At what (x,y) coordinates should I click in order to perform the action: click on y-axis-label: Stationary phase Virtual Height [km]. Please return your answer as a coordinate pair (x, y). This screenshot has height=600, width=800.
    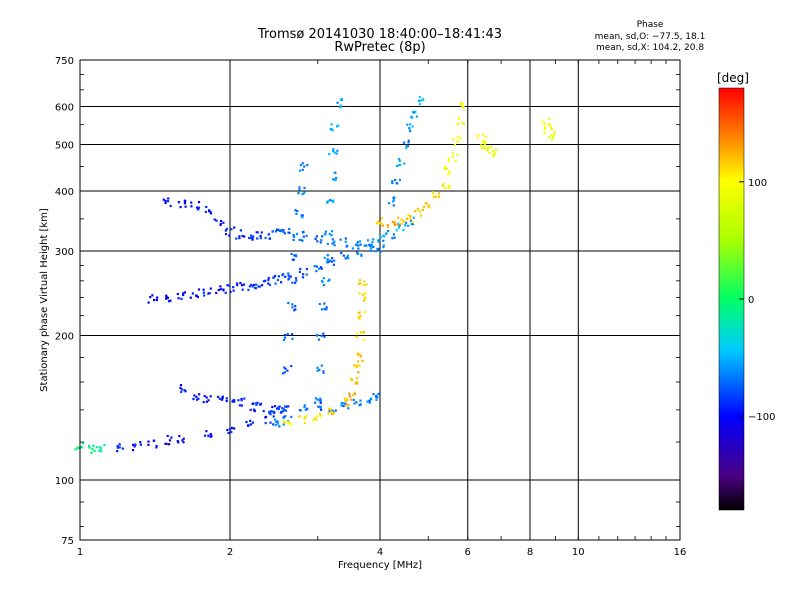
    Looking at the image, I should click on (44, 300).